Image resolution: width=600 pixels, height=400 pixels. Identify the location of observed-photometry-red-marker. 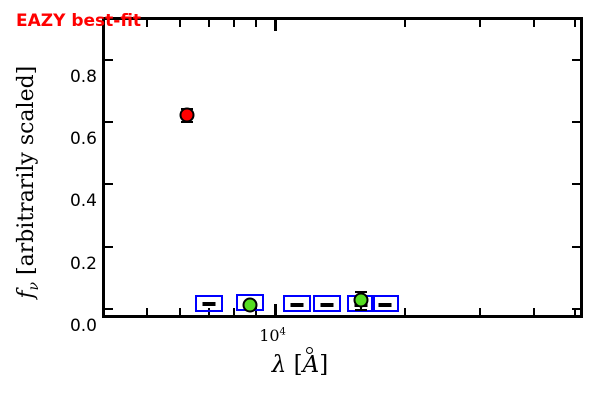
(187, 115).